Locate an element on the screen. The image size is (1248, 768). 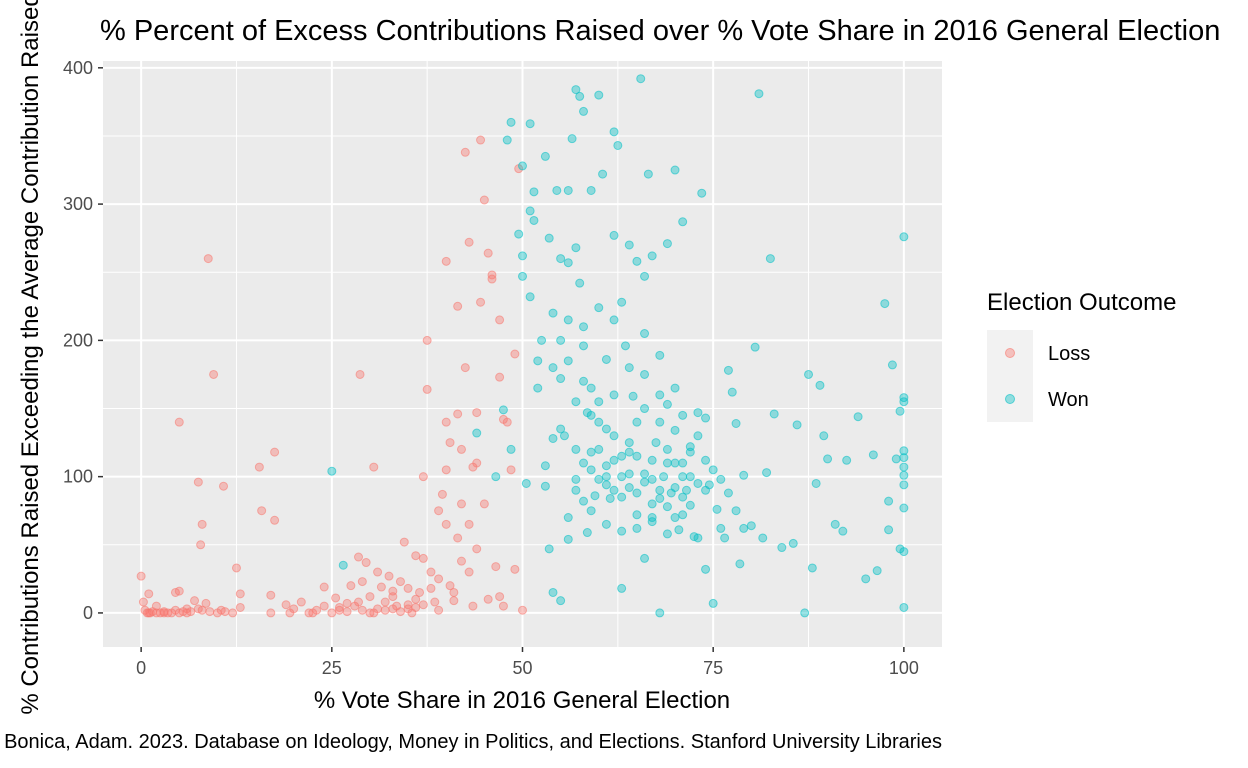
x-tick-label: 0 is located at coordinates (141, 668).